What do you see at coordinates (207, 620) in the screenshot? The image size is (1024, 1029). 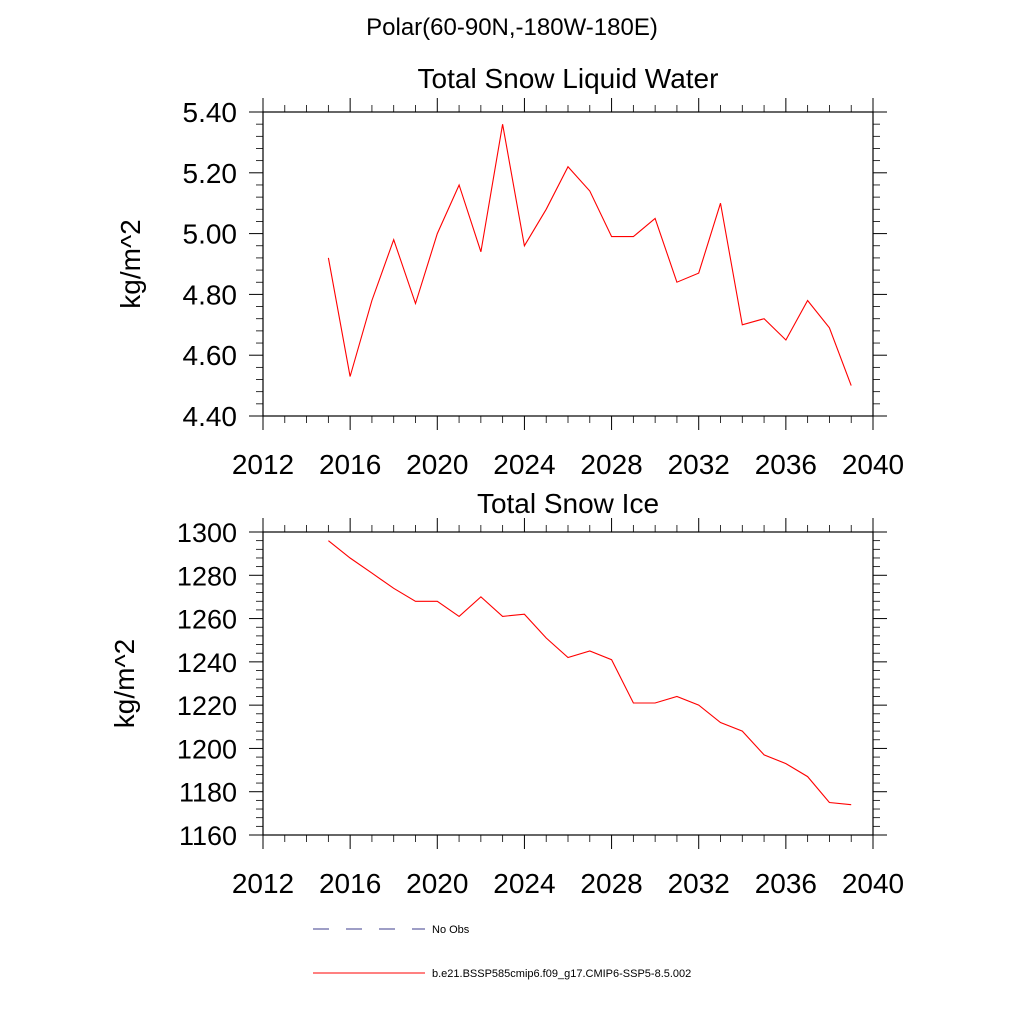 I see `y-tick-label: 1260` at bounding box center [207, 620].